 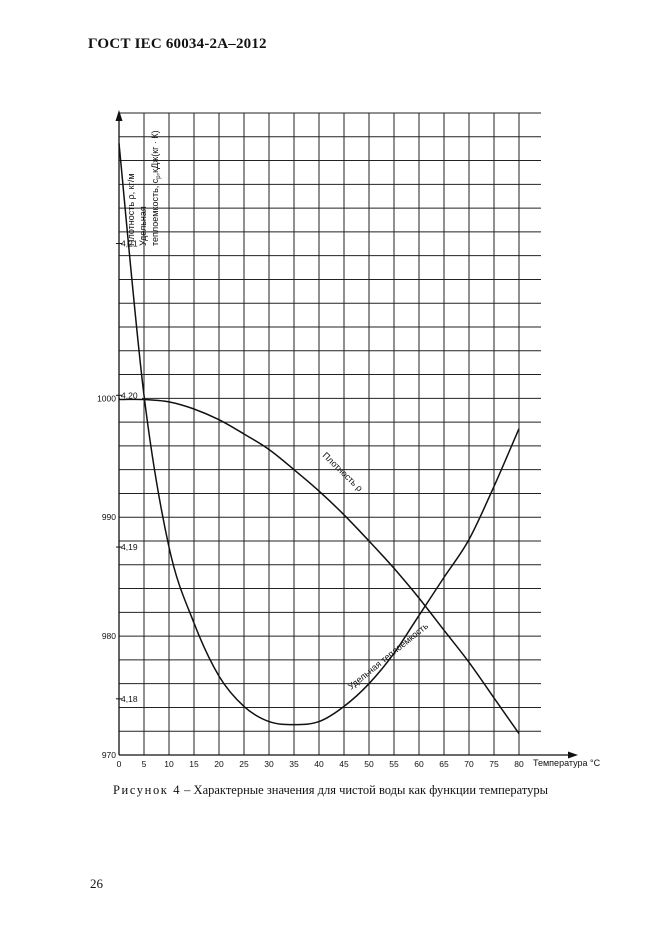 I want to click on x-tick-label: 5, so click(x=144, y=764).